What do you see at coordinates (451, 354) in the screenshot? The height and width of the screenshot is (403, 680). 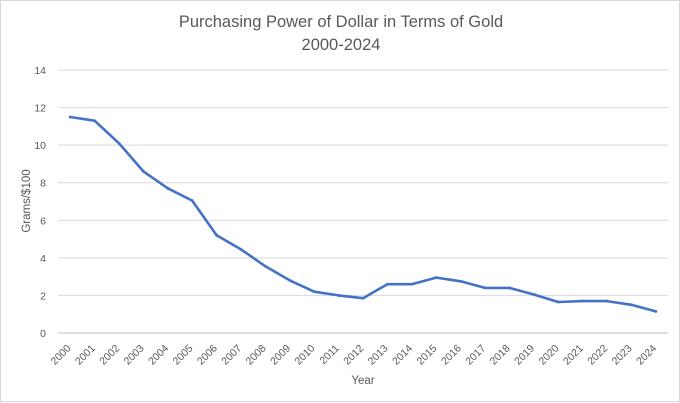 I see `x-tick-label: 2016` at bounding box center [451, 354].